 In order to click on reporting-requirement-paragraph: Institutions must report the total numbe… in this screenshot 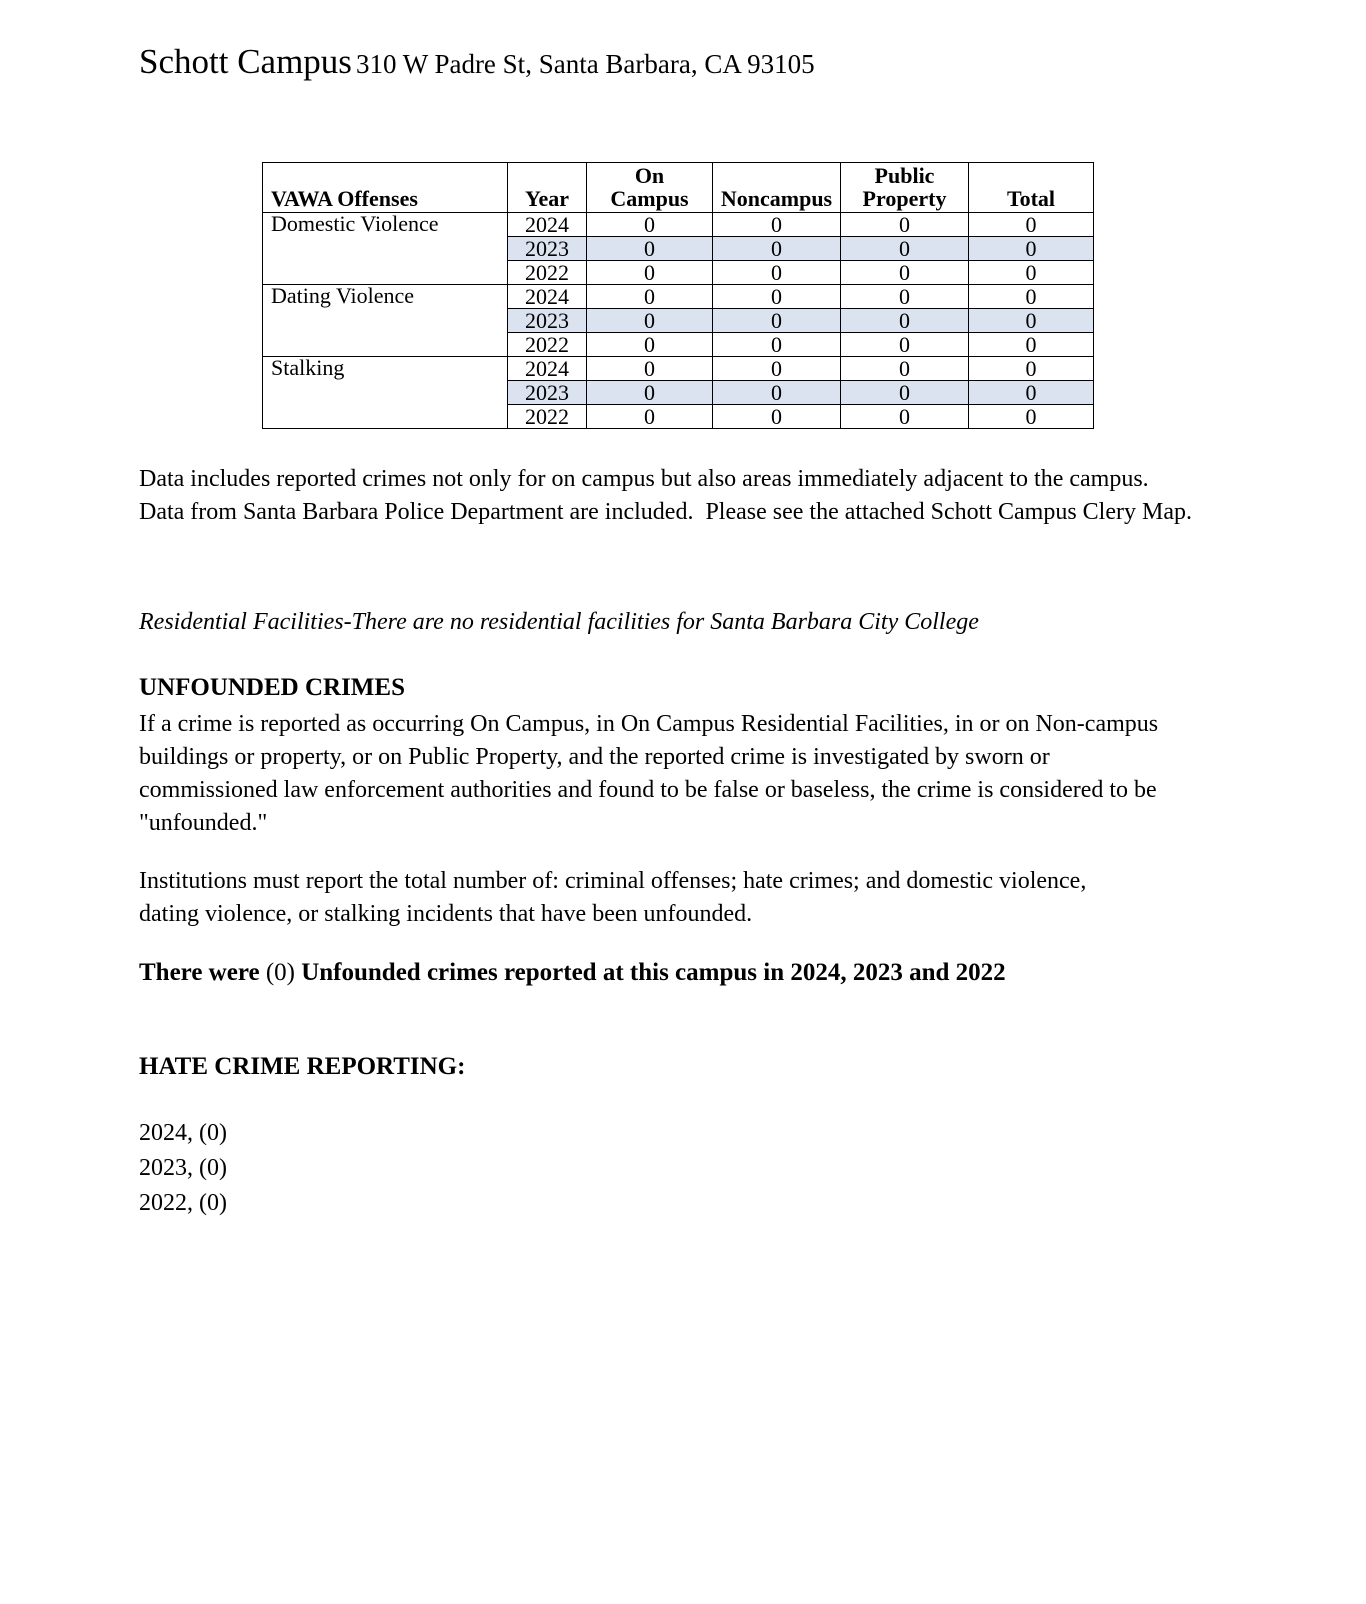, I will do `click(616, 897)`.